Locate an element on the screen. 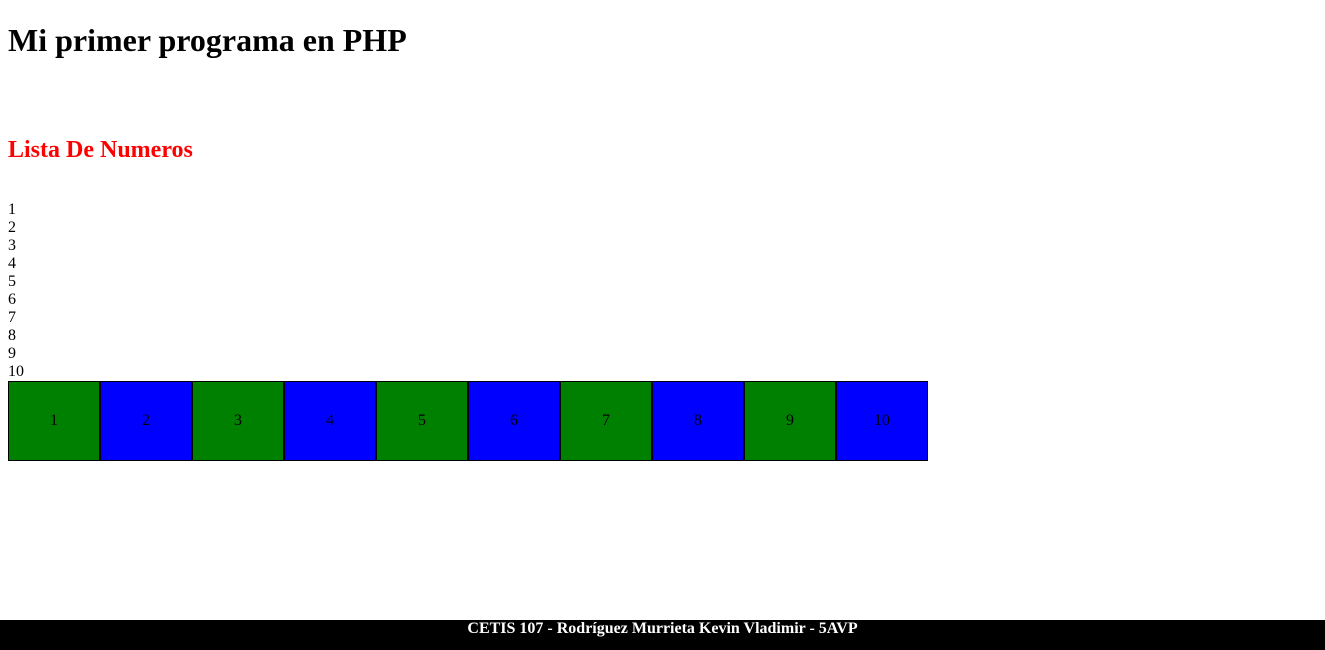  list-item: 4 is located at coordinates (12, 263).